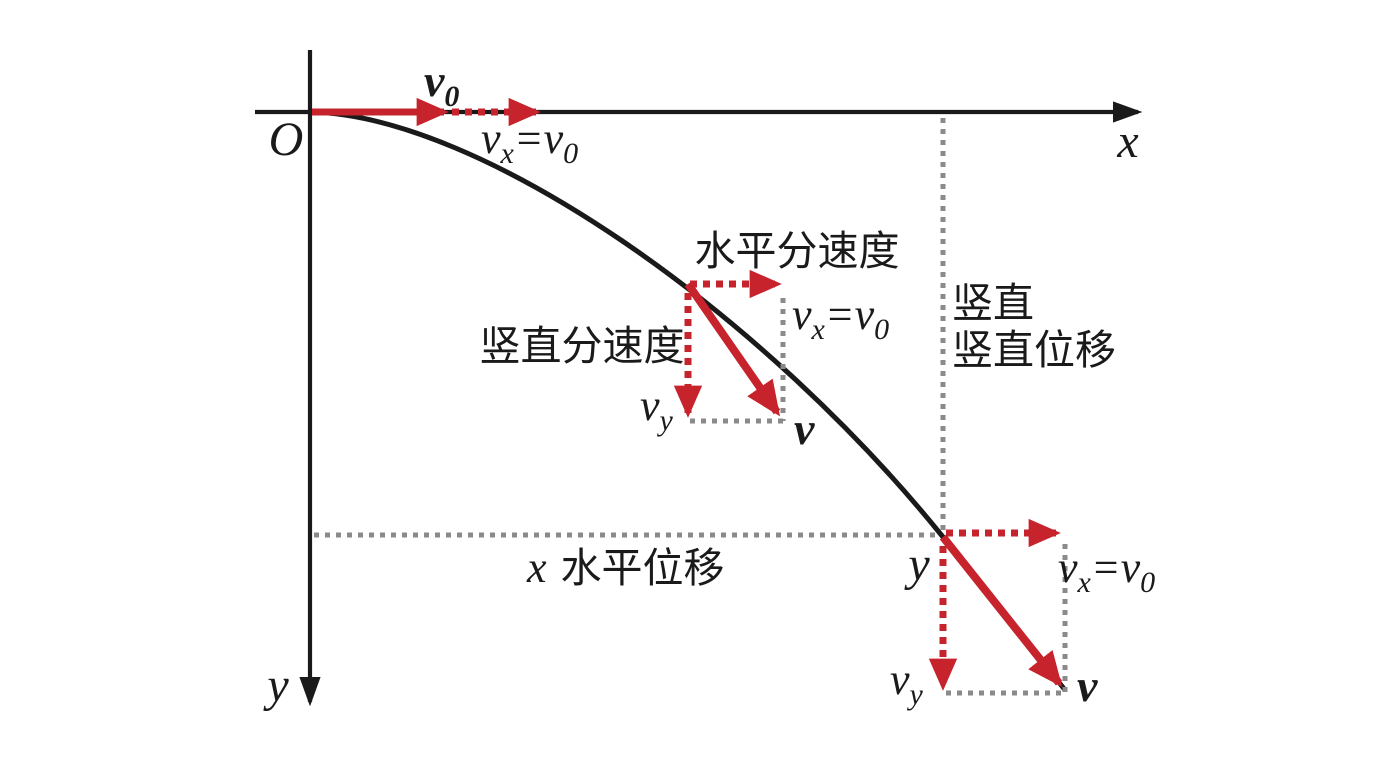 This screenshot has width=1376, height=768. I want to click on vertical-component-label: 竖直分速度, so click(582, 346).